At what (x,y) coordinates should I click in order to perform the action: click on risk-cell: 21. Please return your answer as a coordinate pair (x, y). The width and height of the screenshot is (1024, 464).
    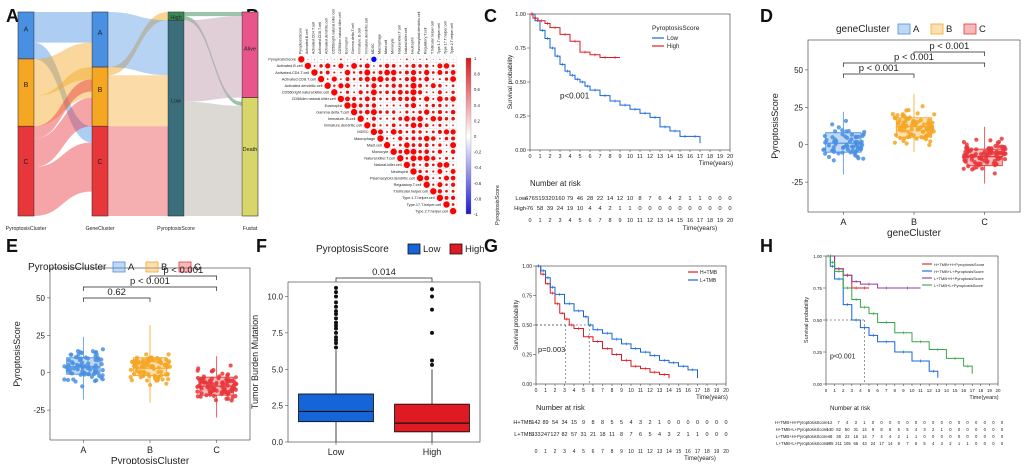
    Looking at the image, I should click on (593, 435).